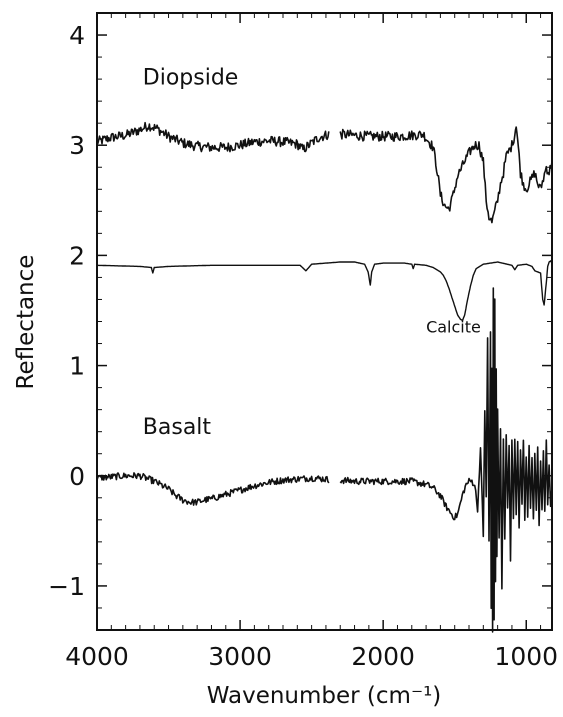 Image resolution: width=563 pixels, height=717 pixels. What do you see at coordinates (213, 489) in the screenshot?
I see `series-line-basalt` at bounding box center [213, 489].